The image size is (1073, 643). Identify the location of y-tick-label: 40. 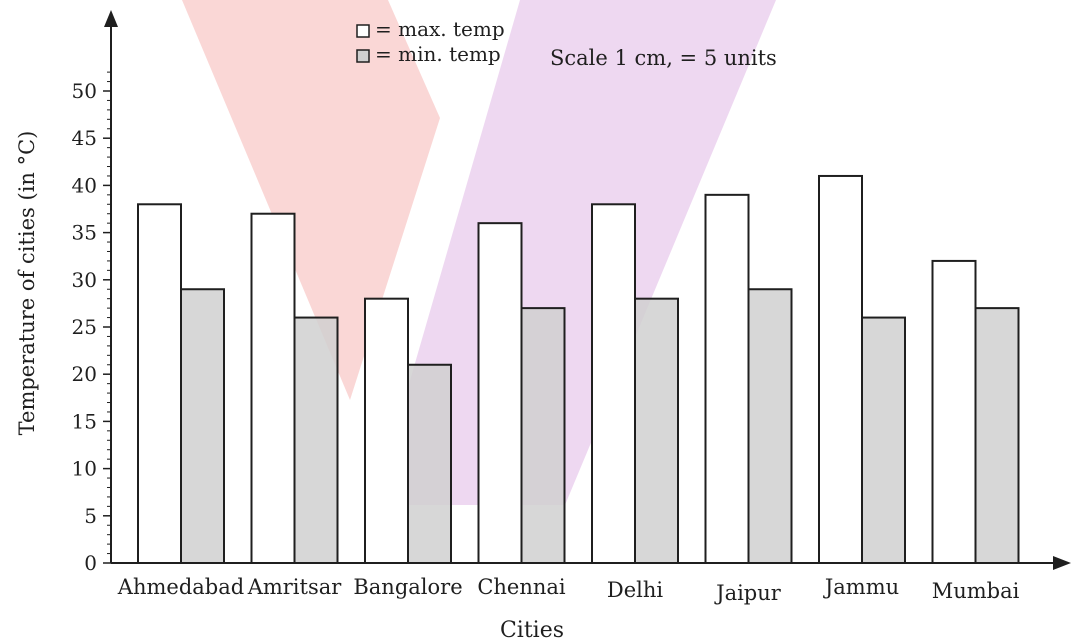
(84, 185).